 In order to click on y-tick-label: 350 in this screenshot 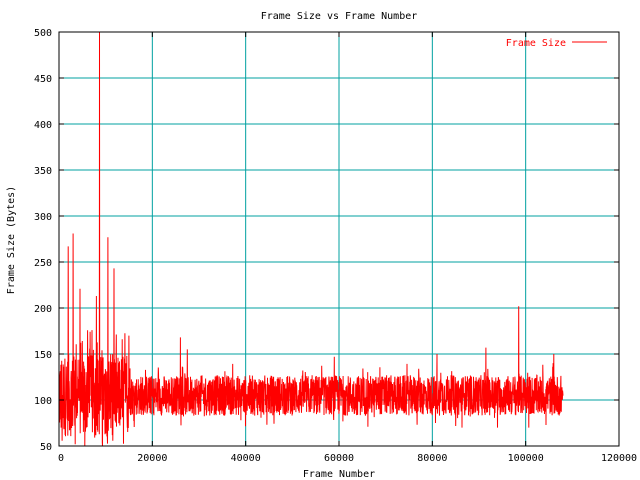, I will do `click(43, 171)`.